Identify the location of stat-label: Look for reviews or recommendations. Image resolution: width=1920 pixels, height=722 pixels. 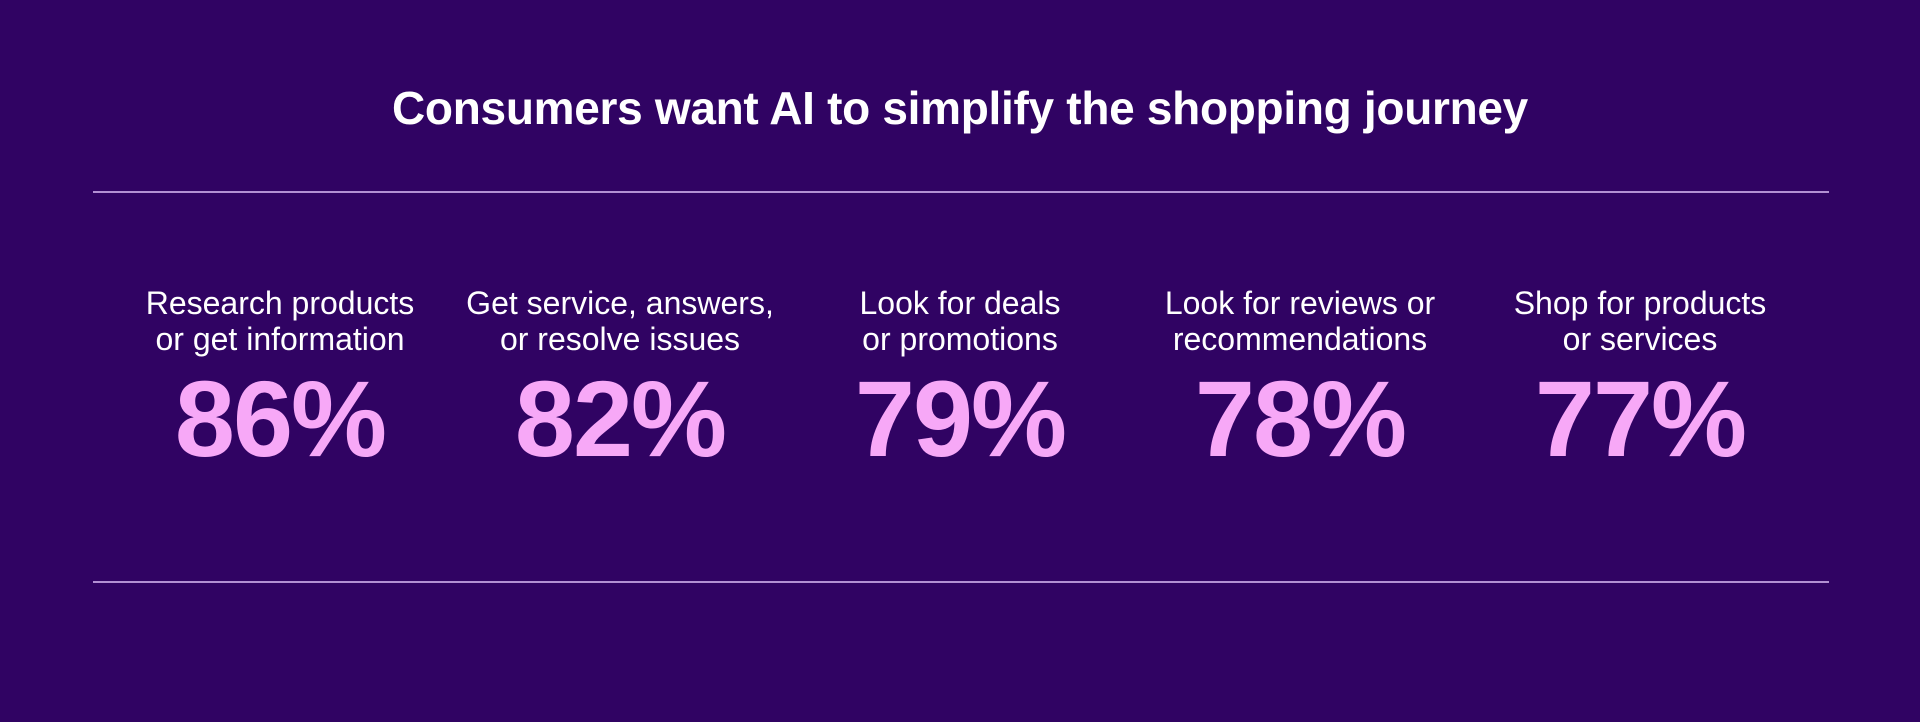
(1300, 321).